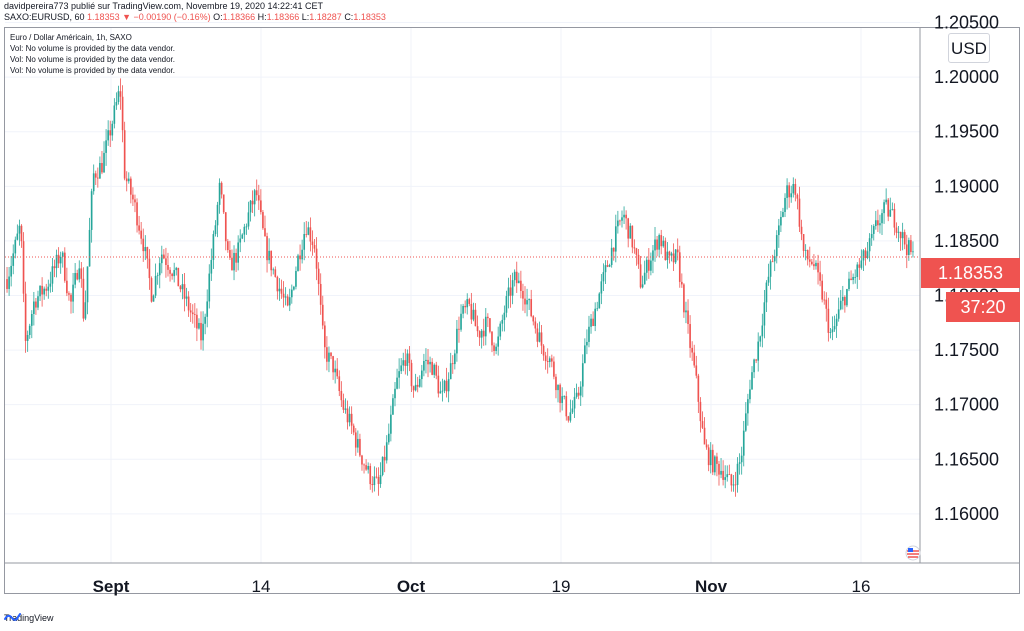 The image size is (1024, 631). I want to click on low-value: 1.18287, so click(325, 17).